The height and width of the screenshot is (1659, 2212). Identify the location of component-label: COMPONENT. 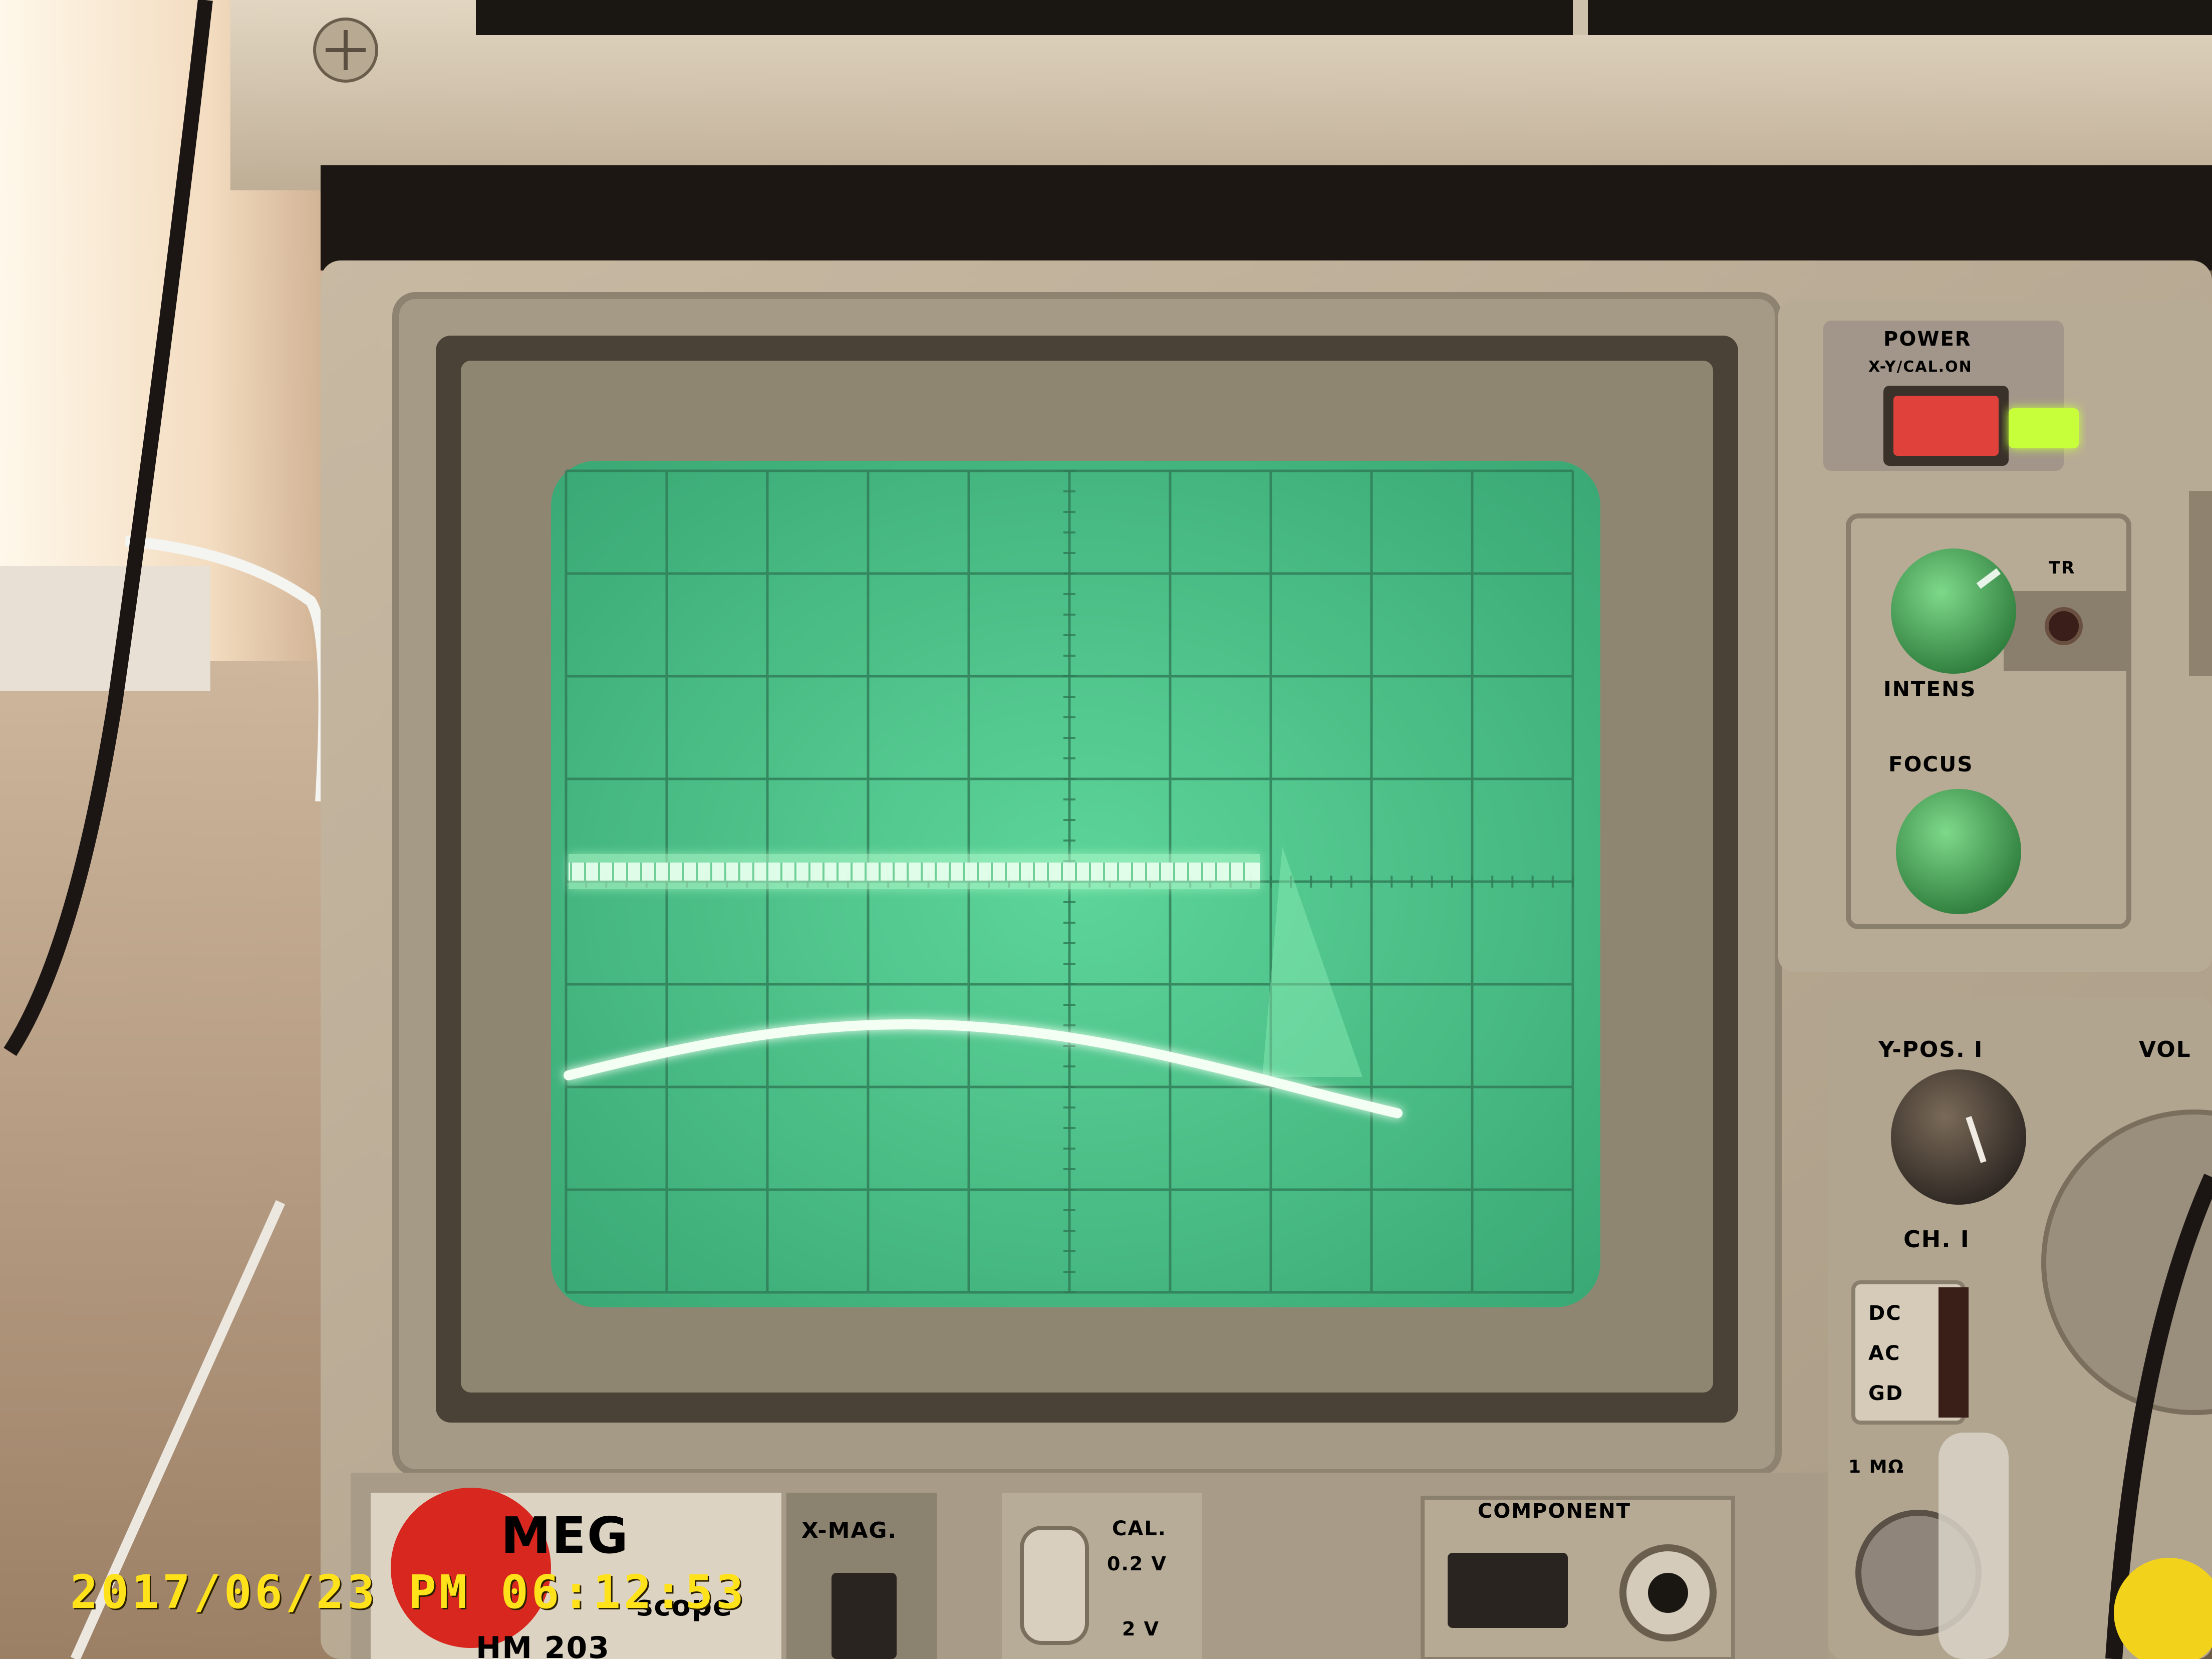
(1554, 1511).